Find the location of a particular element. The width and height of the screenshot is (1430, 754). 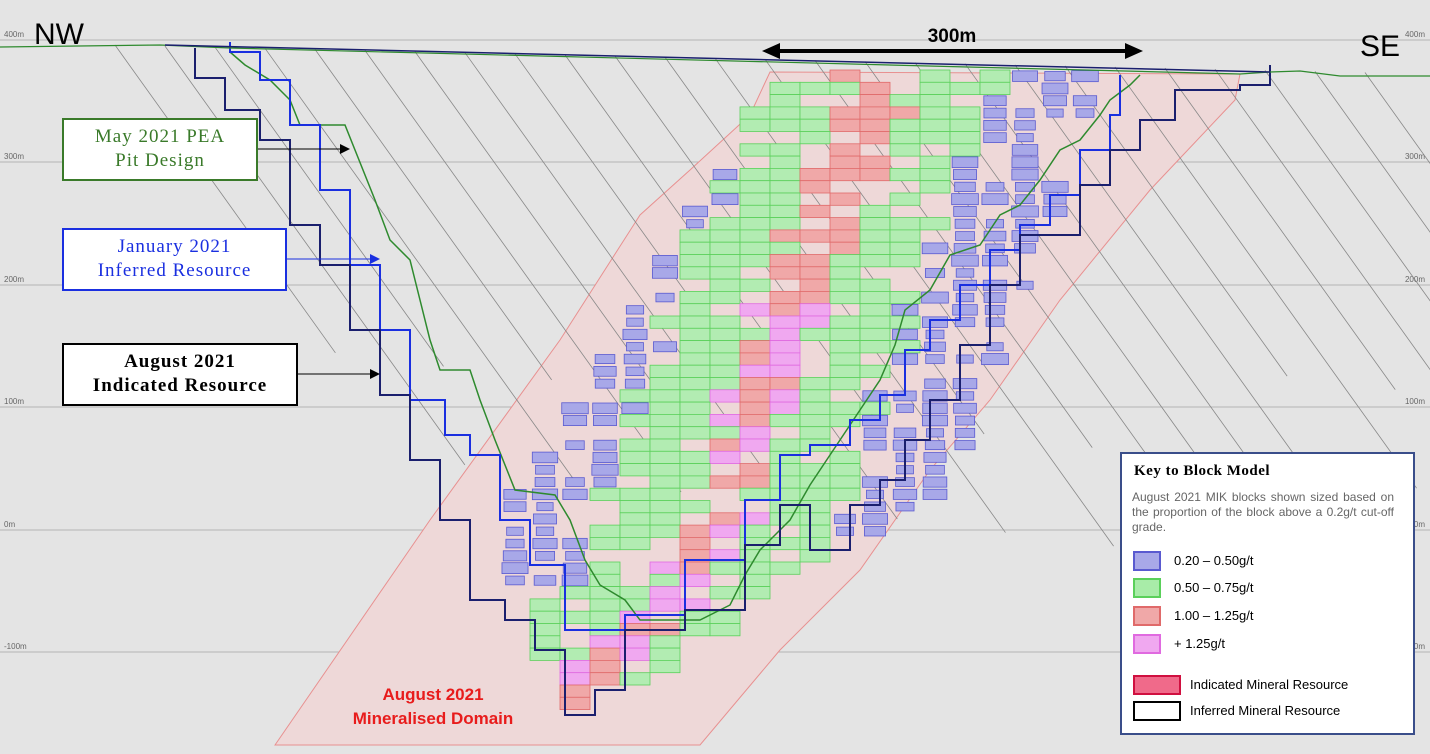

grade-label: 0.20 – 0.50g/t is located at coordinates (1214, 560).